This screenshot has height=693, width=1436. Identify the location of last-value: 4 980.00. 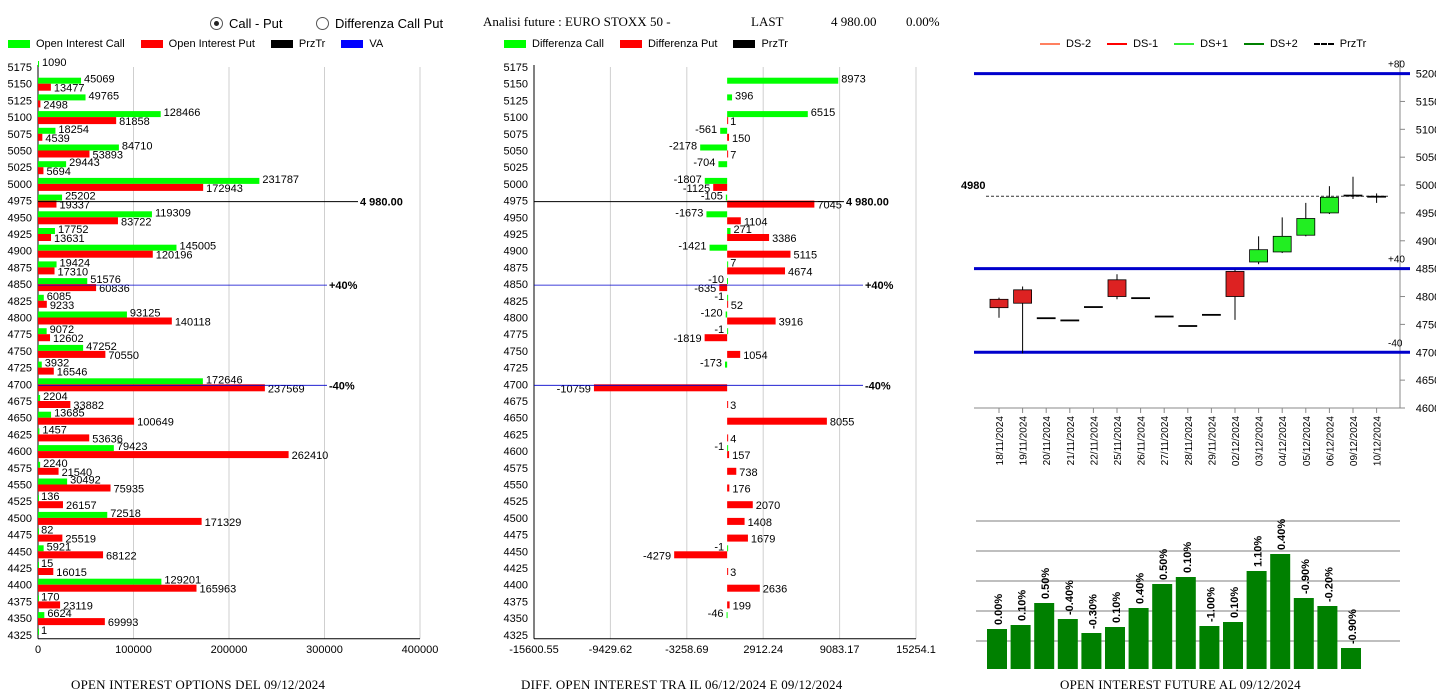
(854, 21).